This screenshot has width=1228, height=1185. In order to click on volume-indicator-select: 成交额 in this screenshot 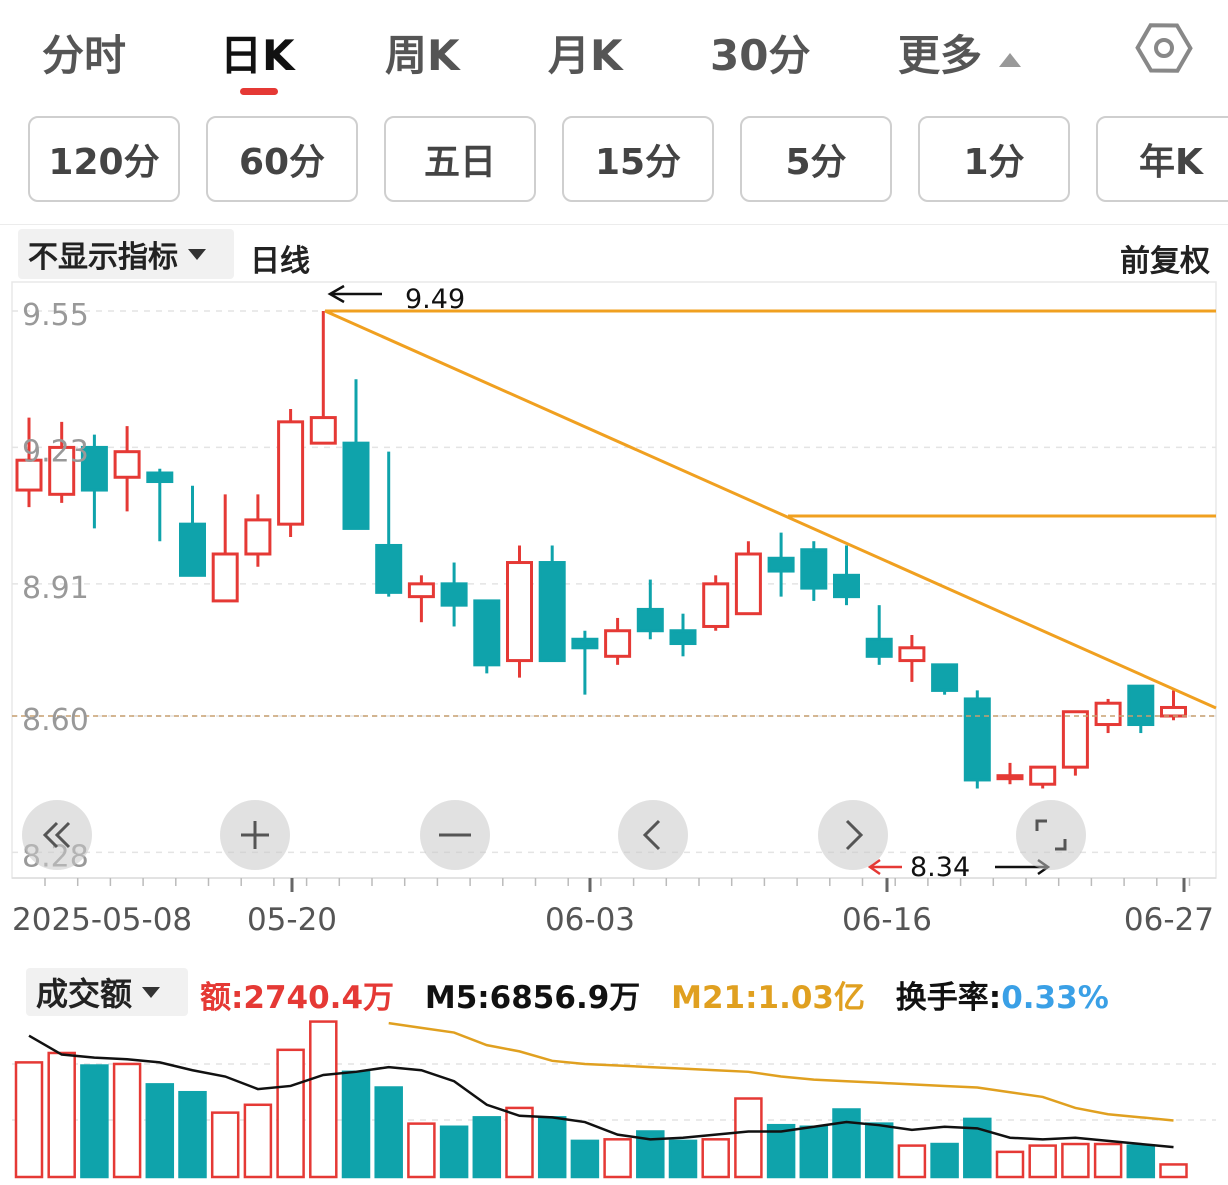, I will do `click(107, 992)`.